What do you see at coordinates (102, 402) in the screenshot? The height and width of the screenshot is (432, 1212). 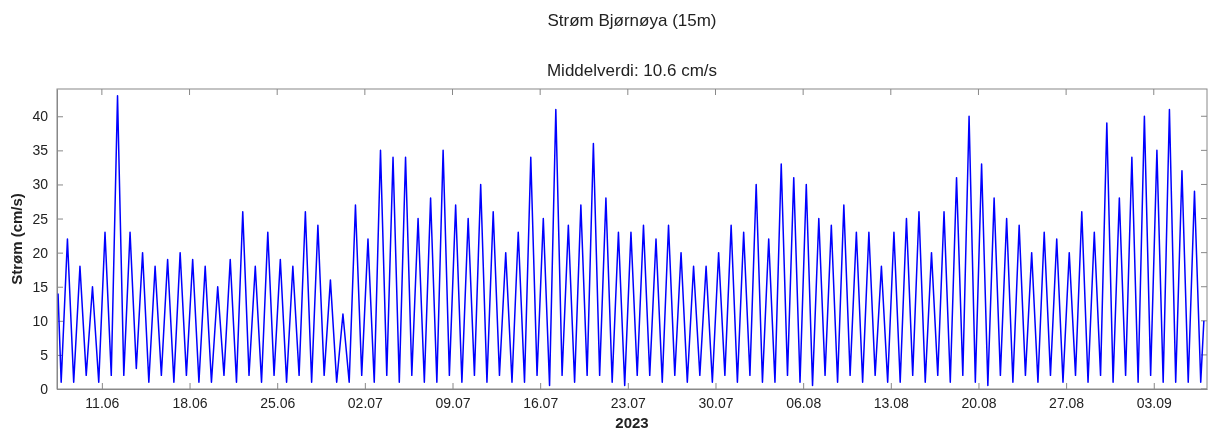 I see `x-tick-label: 11.06` at bounding box center [102, 402].